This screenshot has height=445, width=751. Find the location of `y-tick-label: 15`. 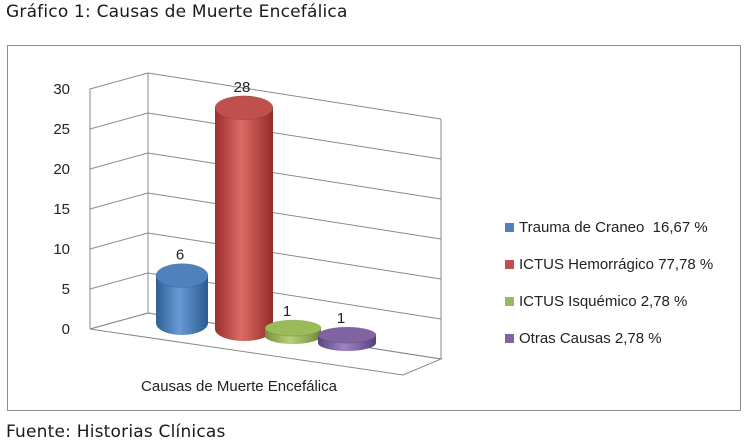

y-tick-label: 15 is located at coordinates (61, 209).